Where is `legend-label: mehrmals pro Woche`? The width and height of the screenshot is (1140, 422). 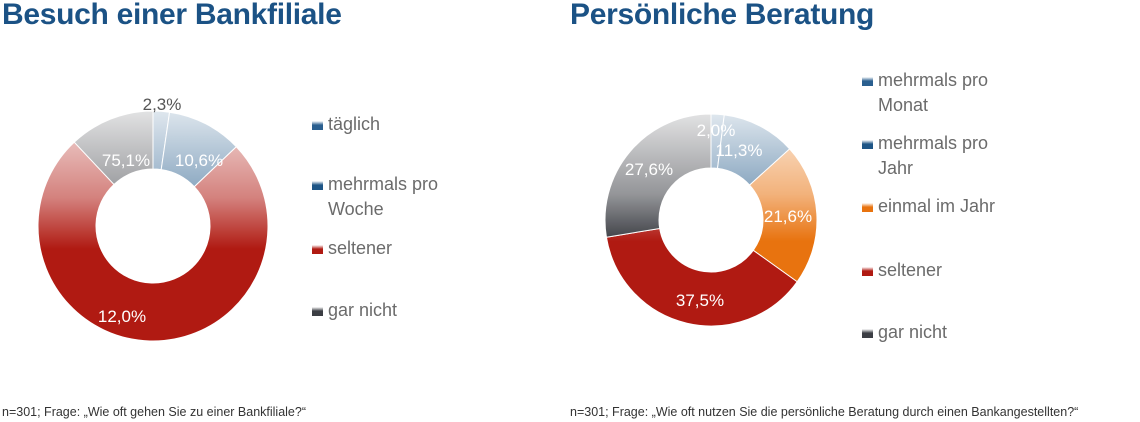 legend-label: mehrmals pro Woche is located at coordinates (383, 196).